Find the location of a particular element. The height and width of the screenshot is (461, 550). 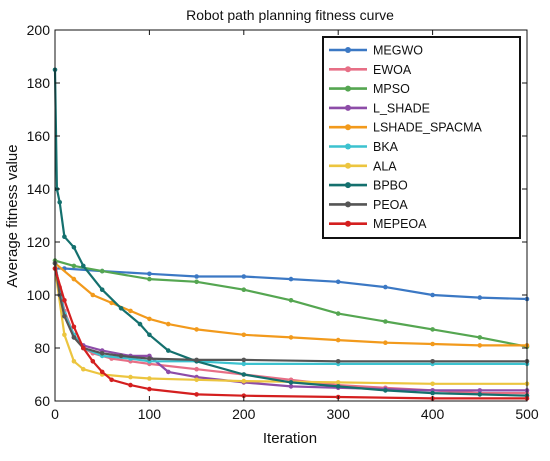

legend-item: MEGWO is located at coordinates (376, 51).